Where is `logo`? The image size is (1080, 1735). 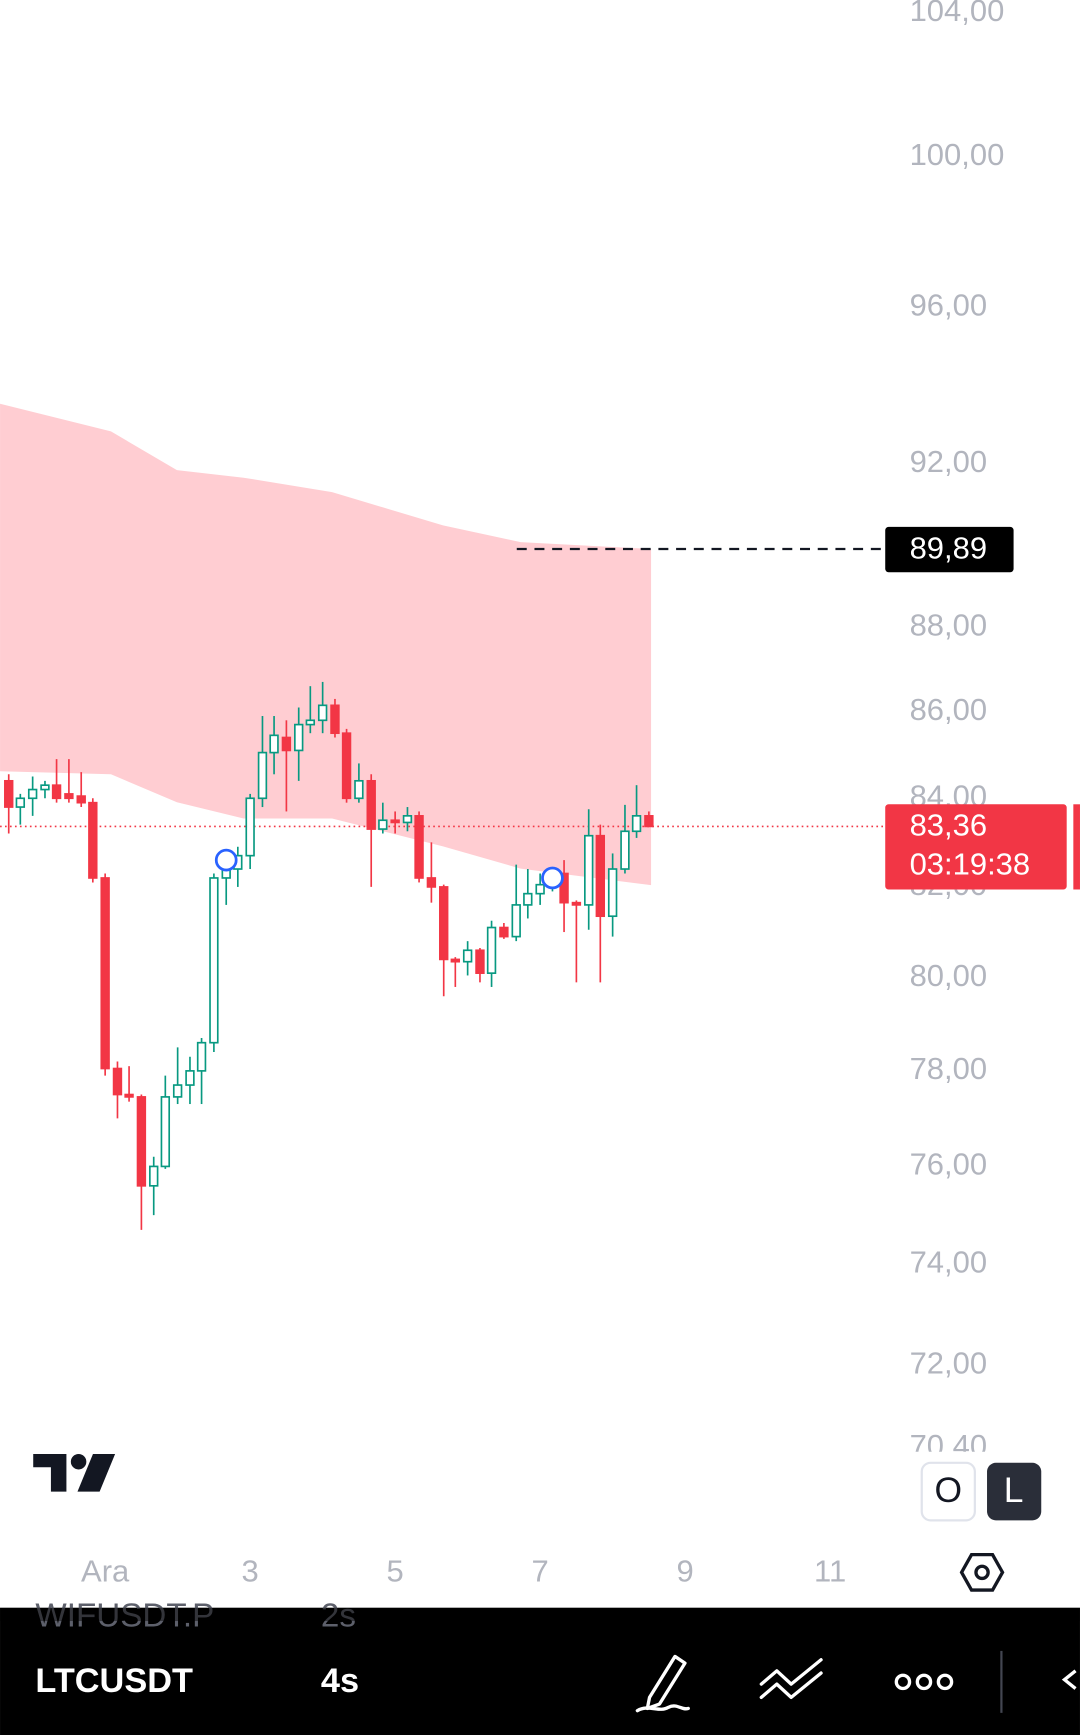 logo is located at coordinates (74, 1472).